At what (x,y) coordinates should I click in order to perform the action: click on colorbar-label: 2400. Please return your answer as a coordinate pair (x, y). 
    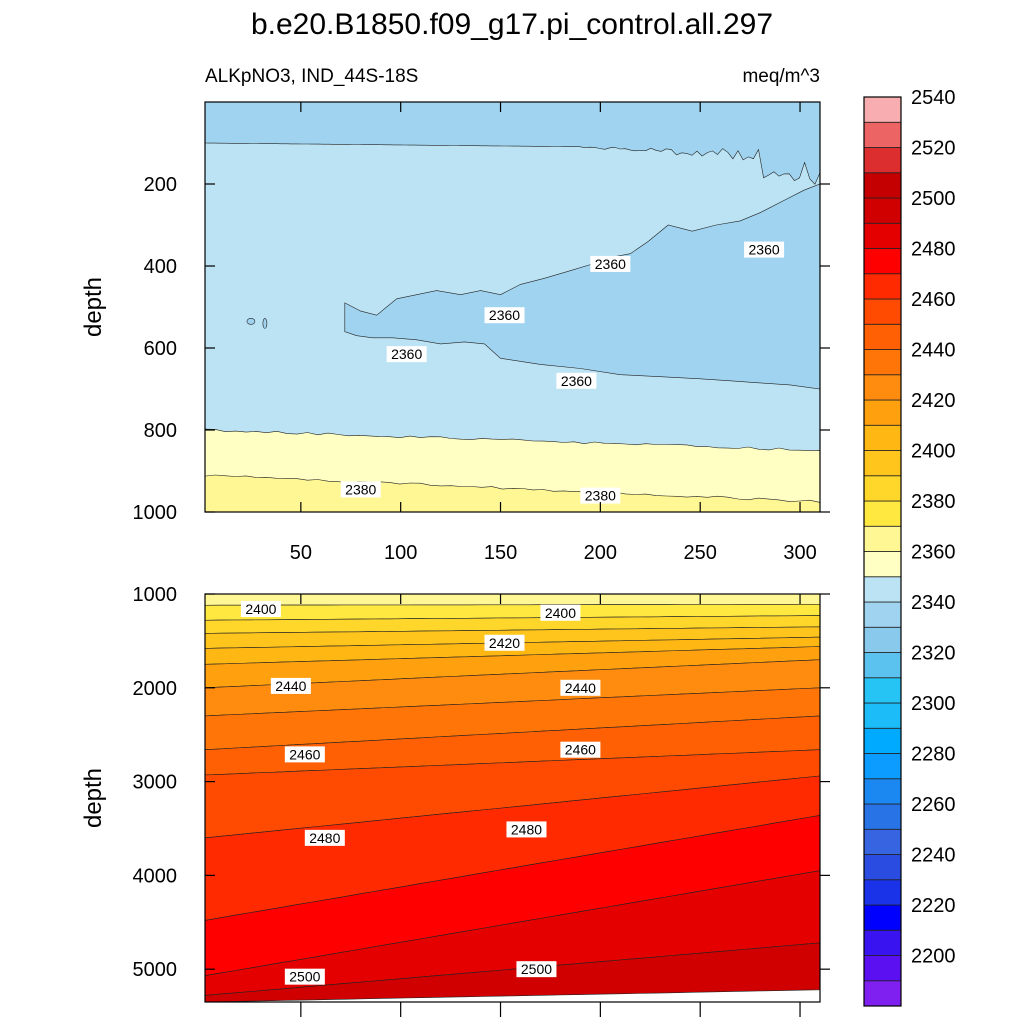
    Looking at the image, I should click on (933, 452).